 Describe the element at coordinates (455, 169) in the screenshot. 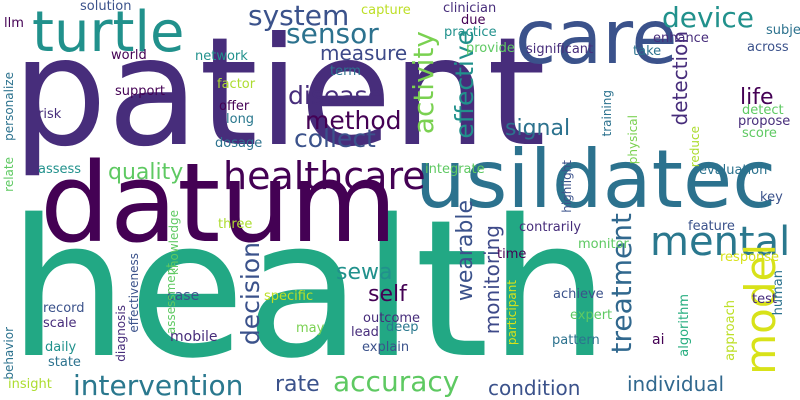

I see `cloud-word-integrate: integrate` at that location.